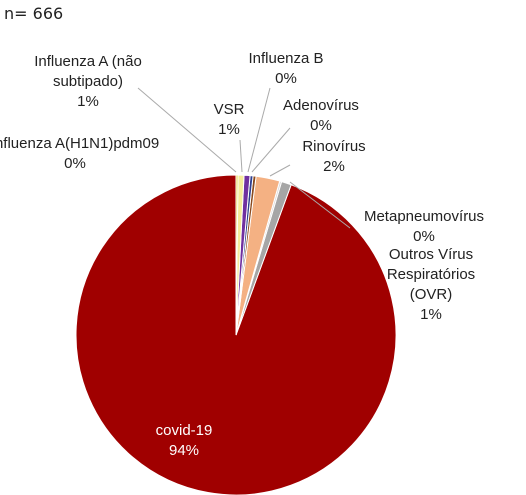  What do you see at coordinates (237, 255) in the screenshot?
I see `pie-slice` at bounding box center [237, 255].